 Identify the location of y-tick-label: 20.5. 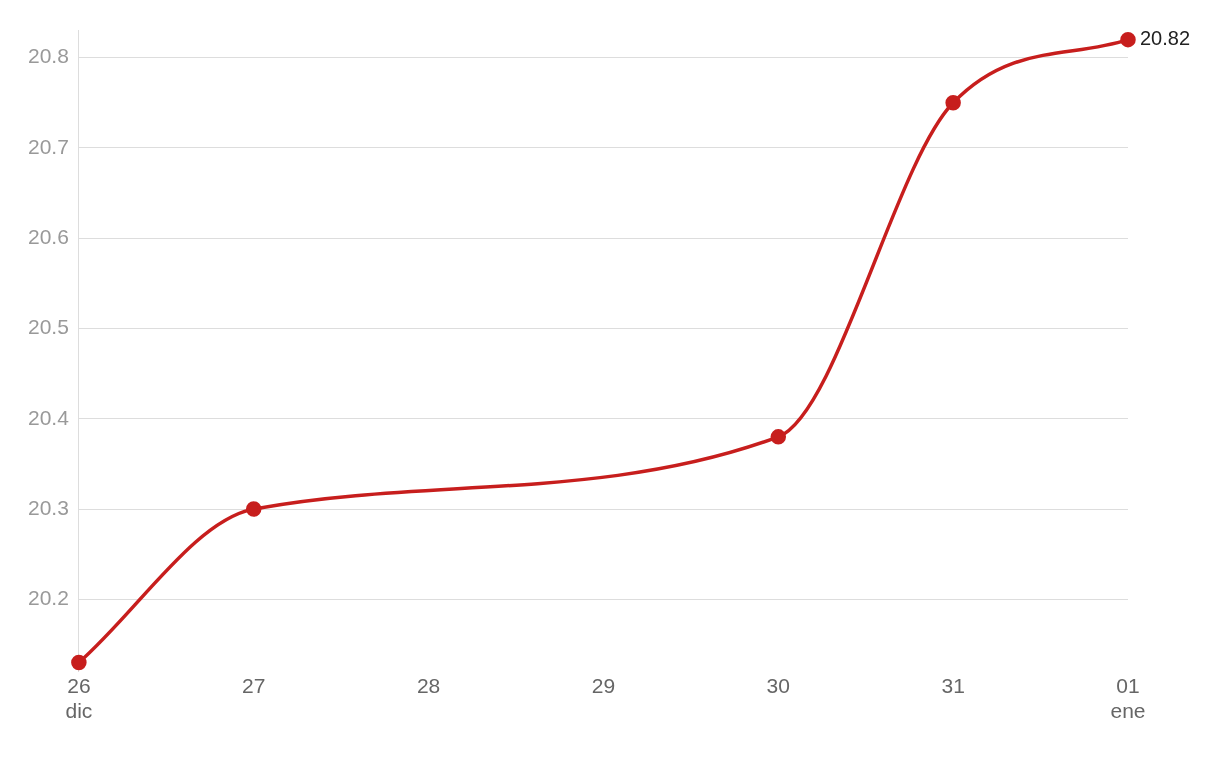
(48, 327).